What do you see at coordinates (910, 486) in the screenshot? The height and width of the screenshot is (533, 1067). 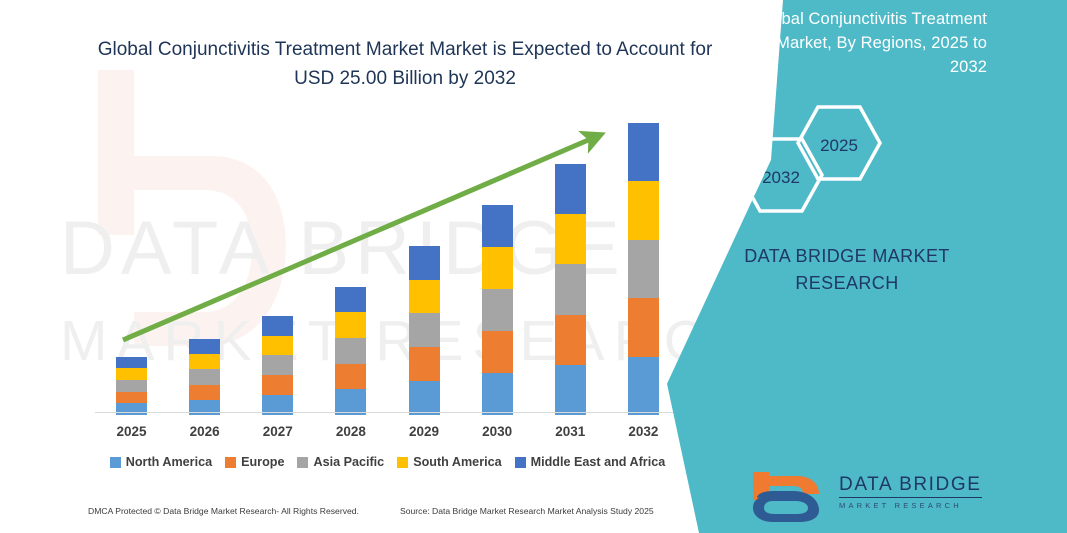 I see `logo-main-text: DATA BRIDGE` at bounding box center [910, 486].